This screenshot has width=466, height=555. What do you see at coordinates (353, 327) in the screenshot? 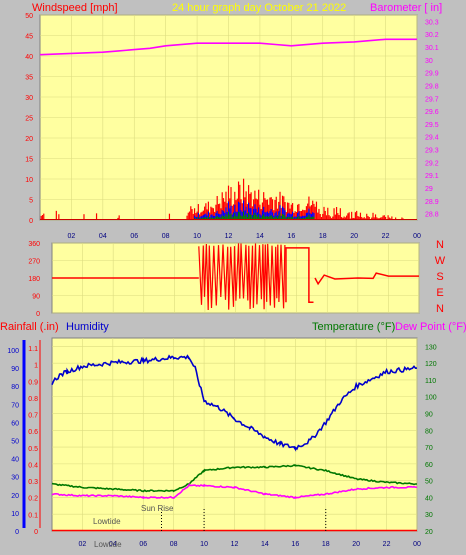
I see `temperature-label: Temperature (°F)` at bounding box center [353, 327].